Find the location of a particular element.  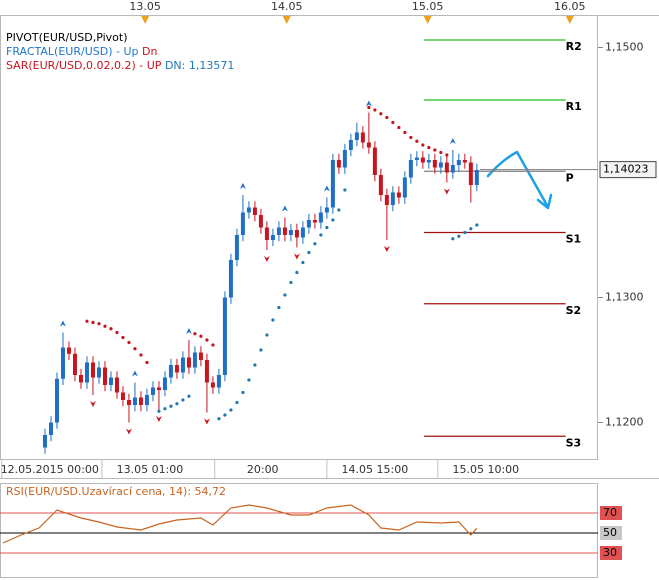

current-price-box is located at coordinates (628, 170).